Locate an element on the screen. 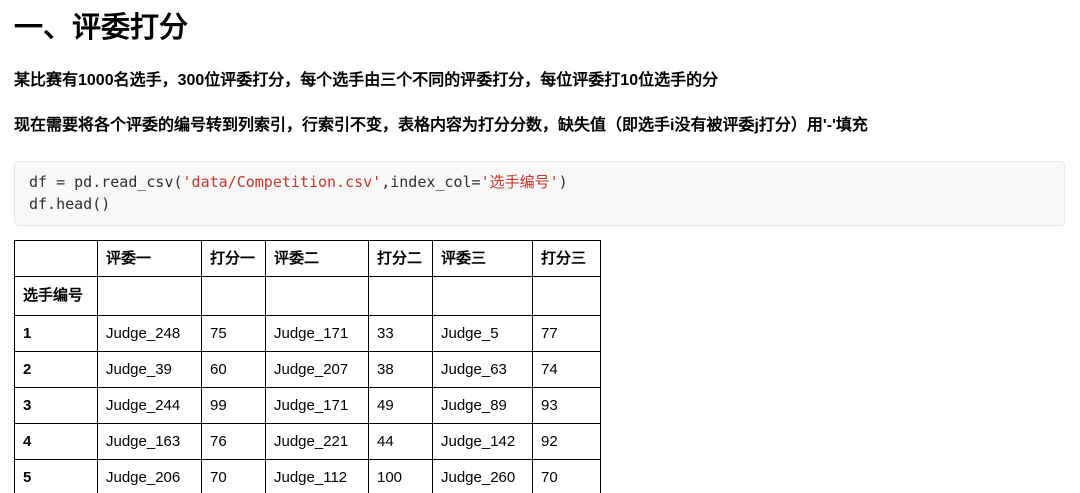 The image size is (1080, 493). row-index: 1 is located at coordinates (56, 333).